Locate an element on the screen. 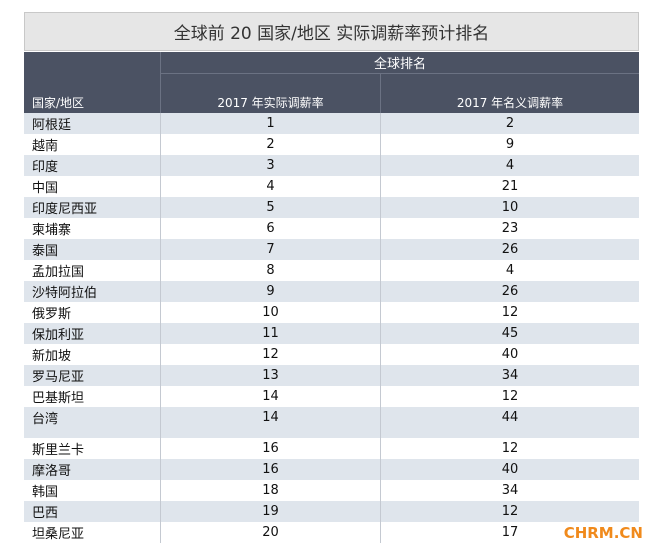 Image resolution: width=655 pixels, height=552 pixels. real-rank: 5 is located at coordinates (270, 207).